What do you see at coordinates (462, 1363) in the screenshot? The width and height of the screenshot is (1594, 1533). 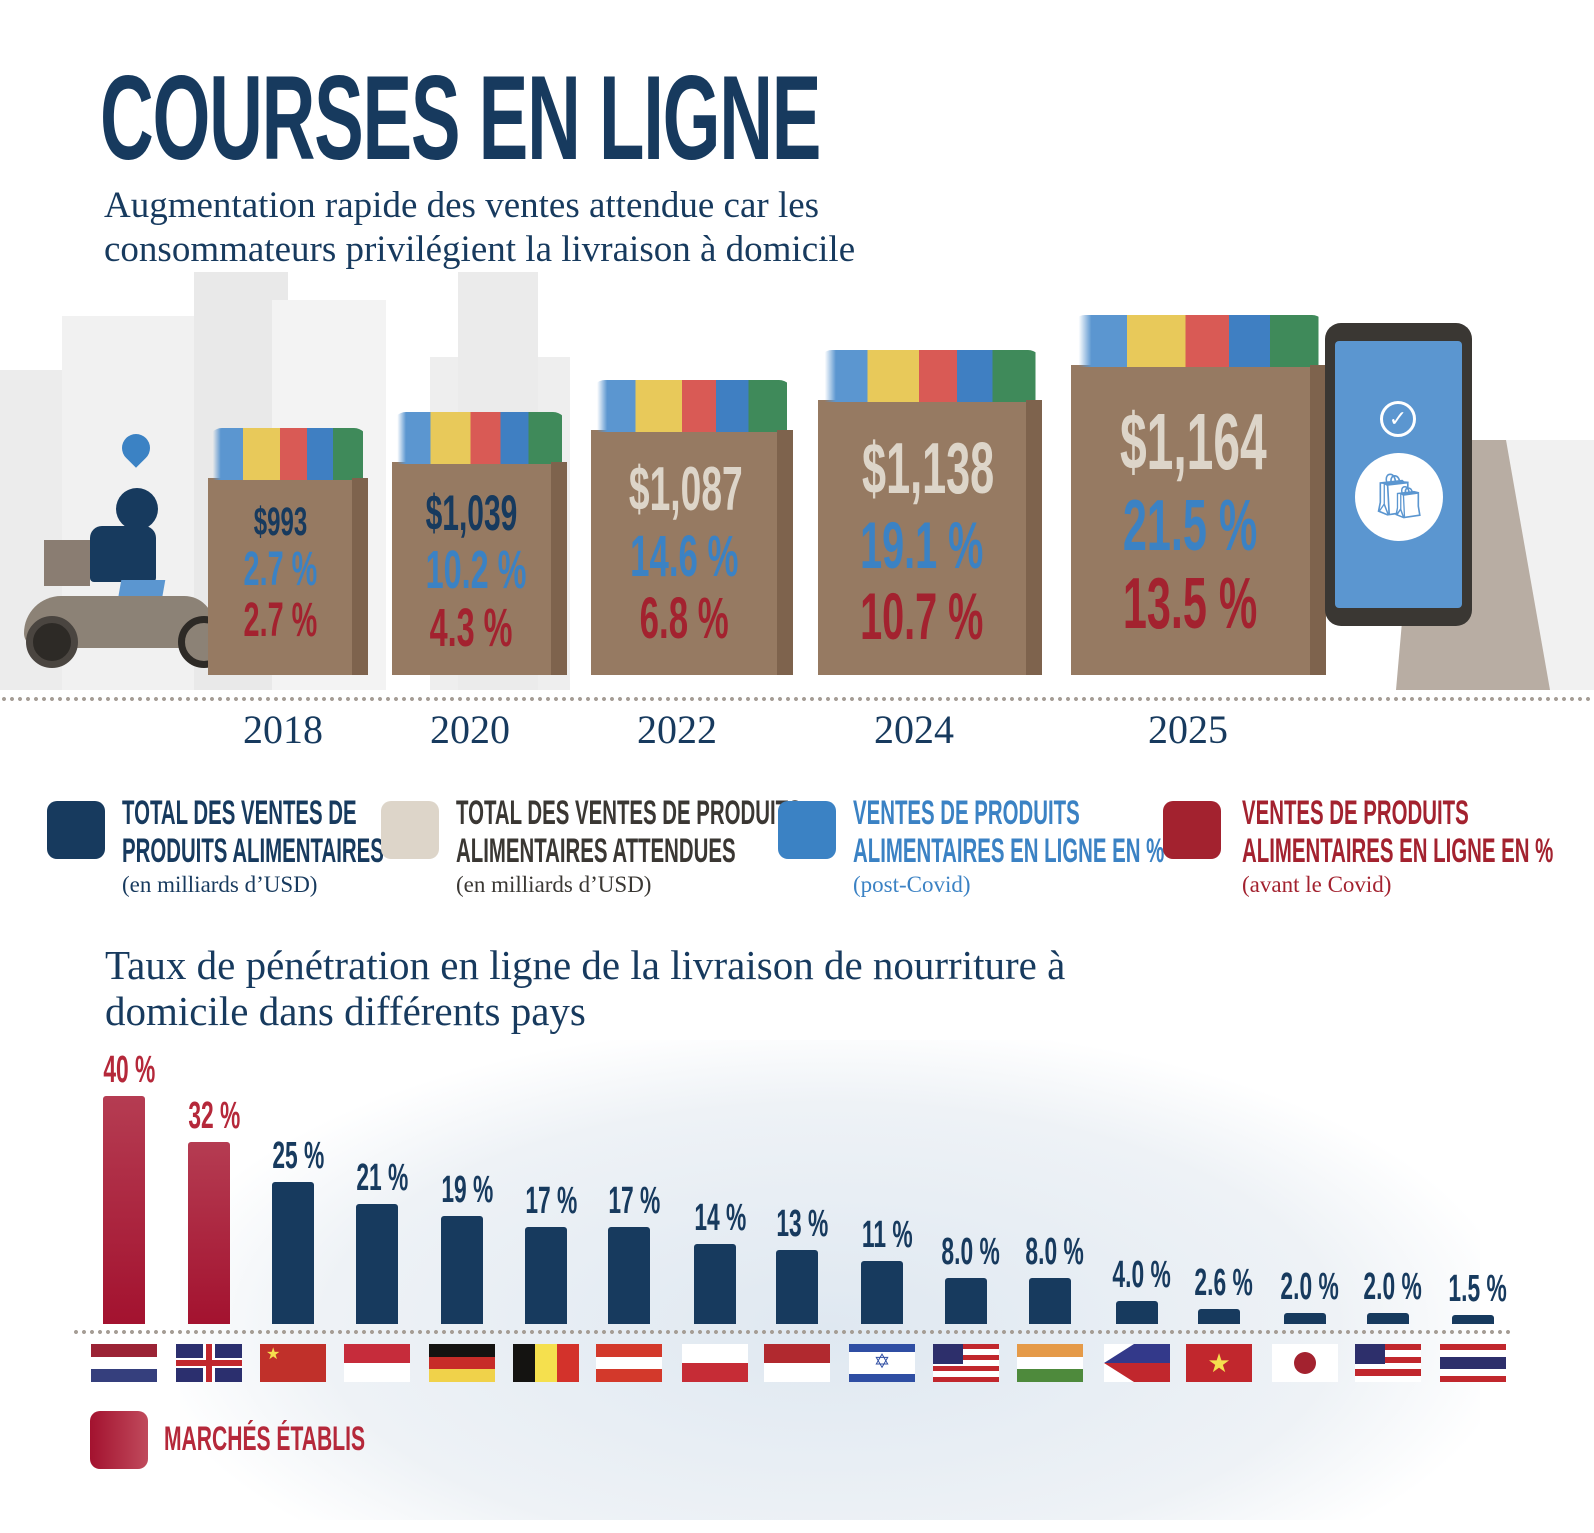 I see `germany-flag` at bounding box center [462, 1363].